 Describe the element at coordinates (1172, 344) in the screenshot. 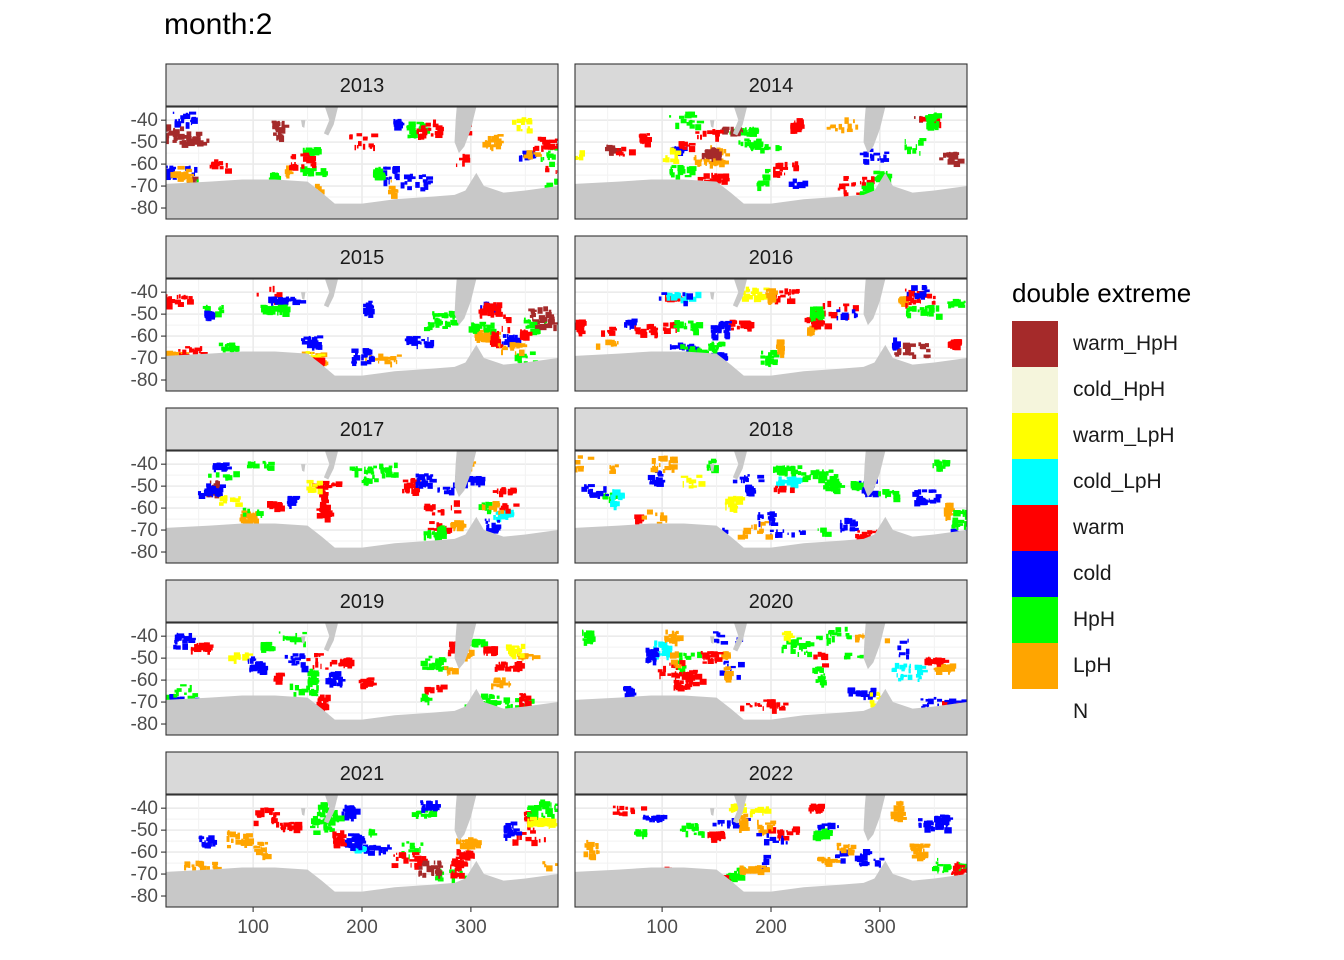

I see `legend-item-warm-hph: warm_HpH` at that location.